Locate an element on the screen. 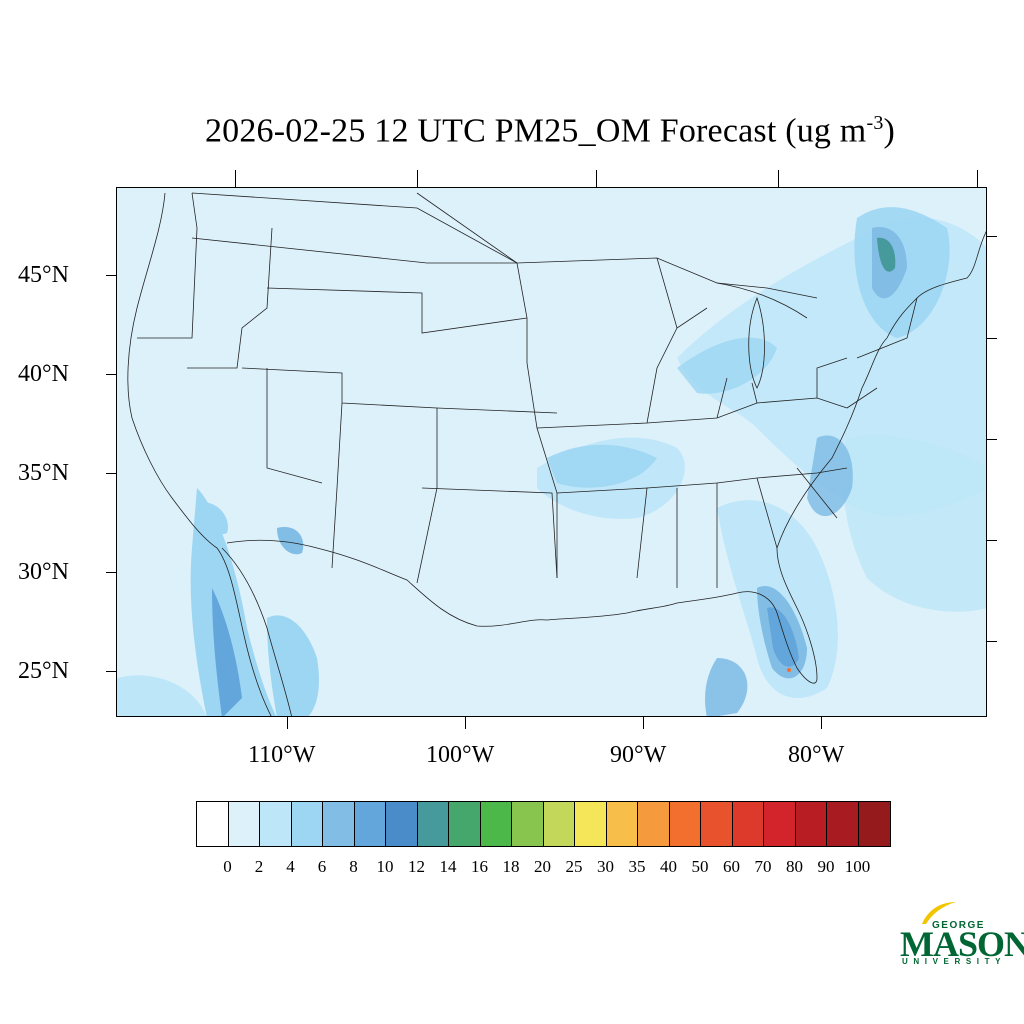  colorbar-label: 25 is located at coordinates (574, 866).